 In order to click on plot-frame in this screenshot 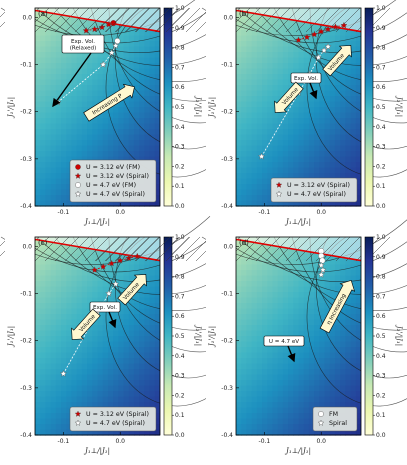, I will do `click(97, 336)`.